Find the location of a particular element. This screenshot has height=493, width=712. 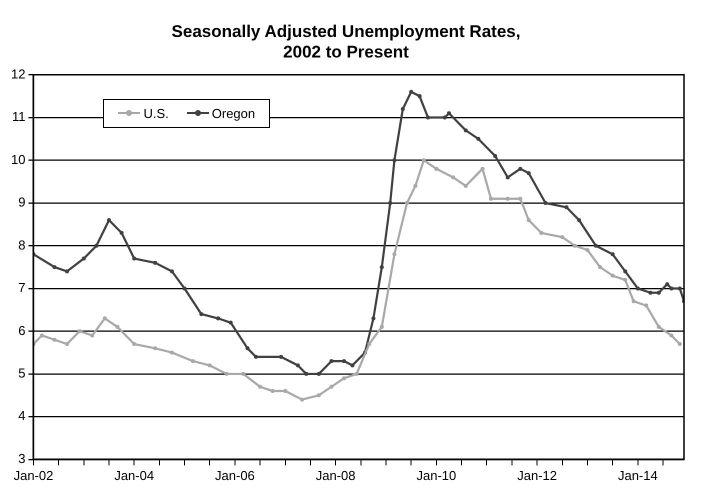

y-tick-label: 5 is located at coordinates (22, 373).